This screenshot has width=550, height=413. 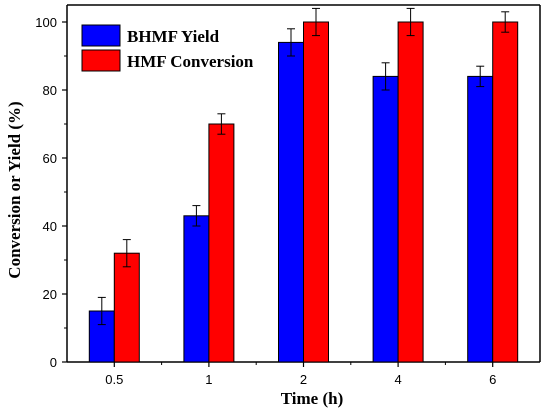 What do you see at coordinates (50, 226) in the screenshot?
I see `y-tick-label: 40` at bounding box center [50, 226].